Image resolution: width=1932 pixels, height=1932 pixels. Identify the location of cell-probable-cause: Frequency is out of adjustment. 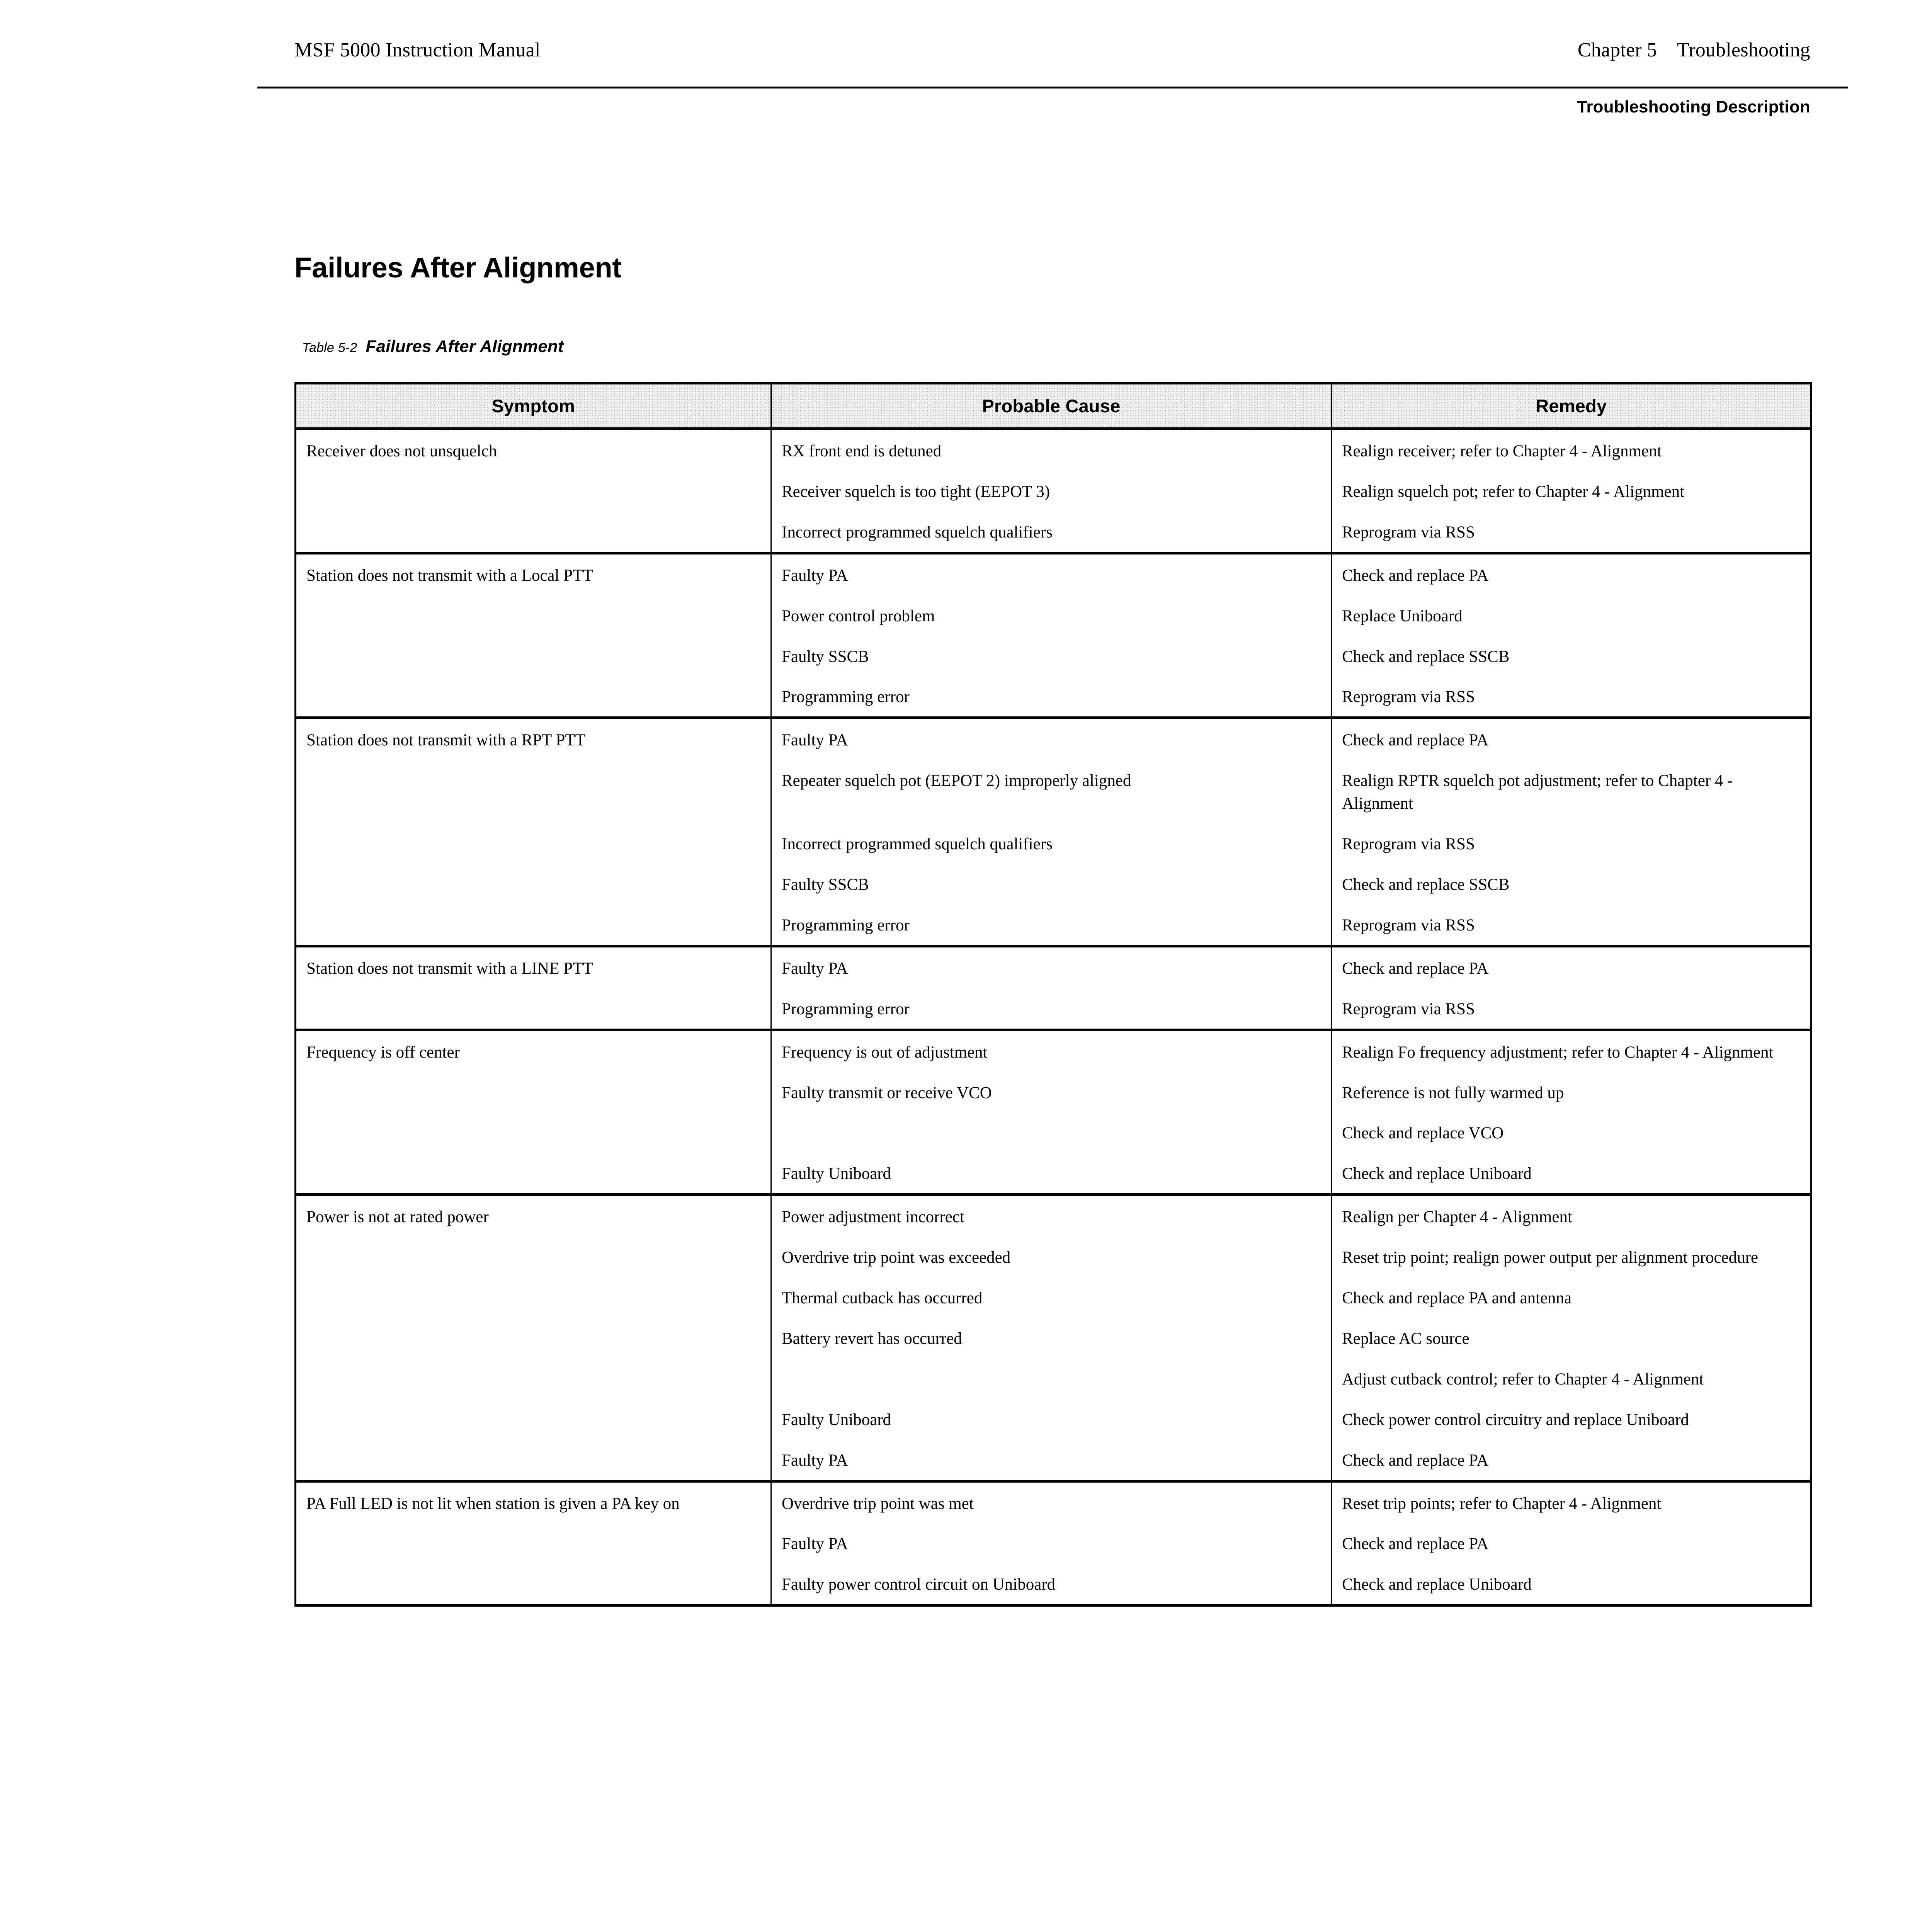
(1051, 1050).